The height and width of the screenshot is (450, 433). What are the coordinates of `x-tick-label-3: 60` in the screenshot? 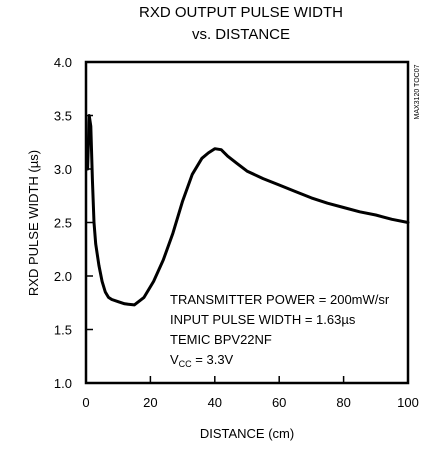 It's located at (279, 402).